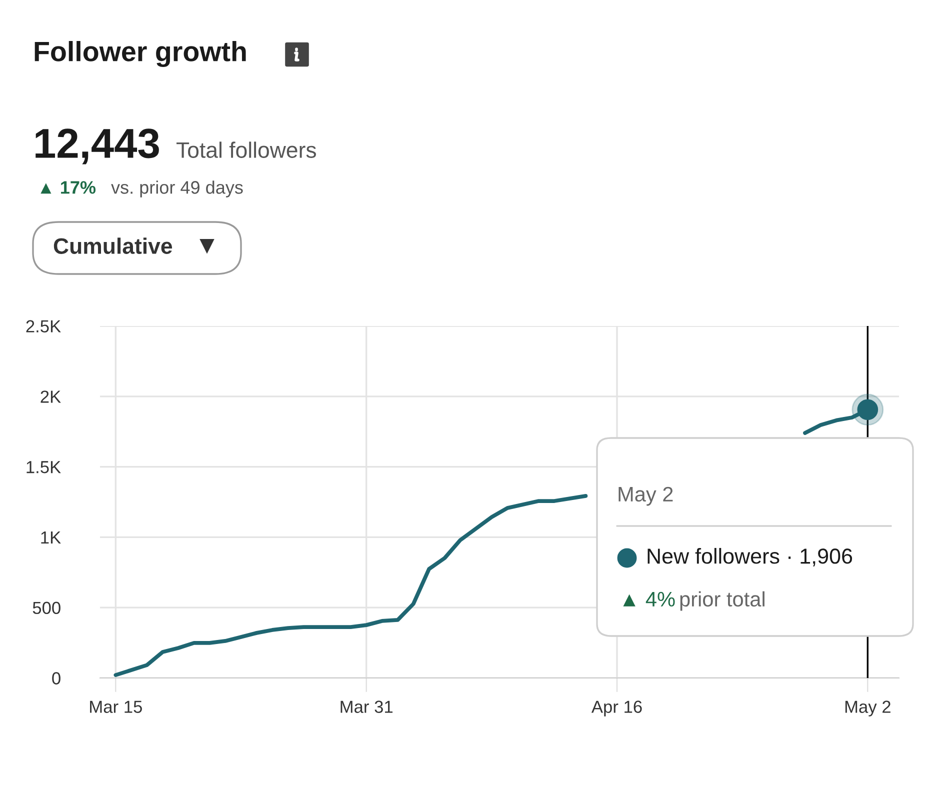 The width and height of the screenshot is (950, 788). Describe the element at coordinates (246, 150) in the screenshot. I see `text: Total followers` at that location.